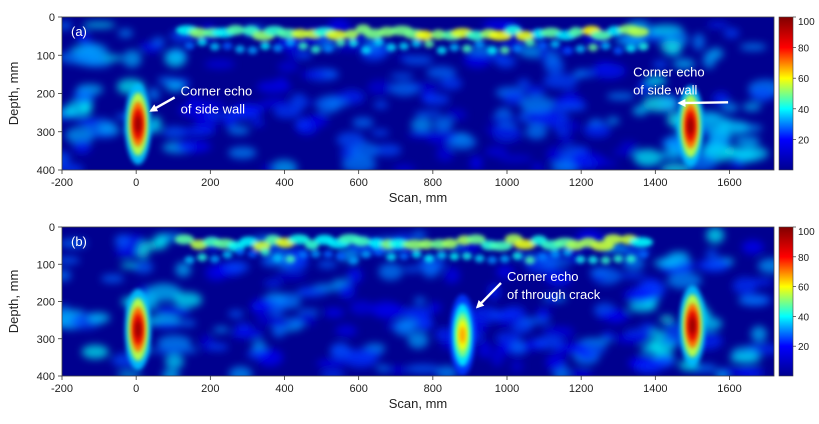  What do you see at coordinates (79, 31) in the screenshot?
I see `panel-label: (a)` at bounding box center [79, 31].